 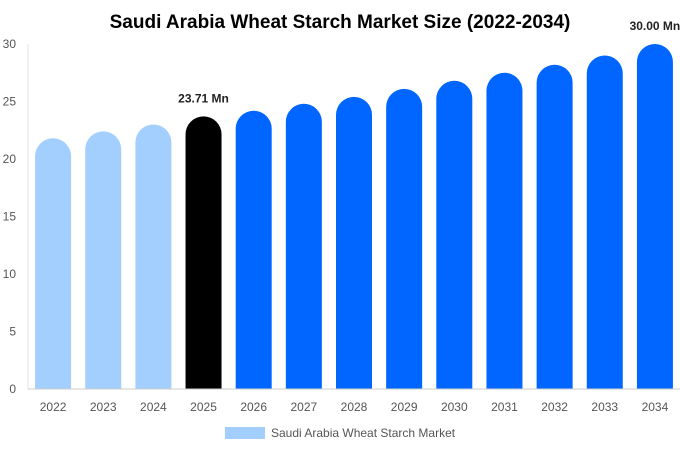 I want to click on x-tick-label: 2030, so click(x=454, y=407).